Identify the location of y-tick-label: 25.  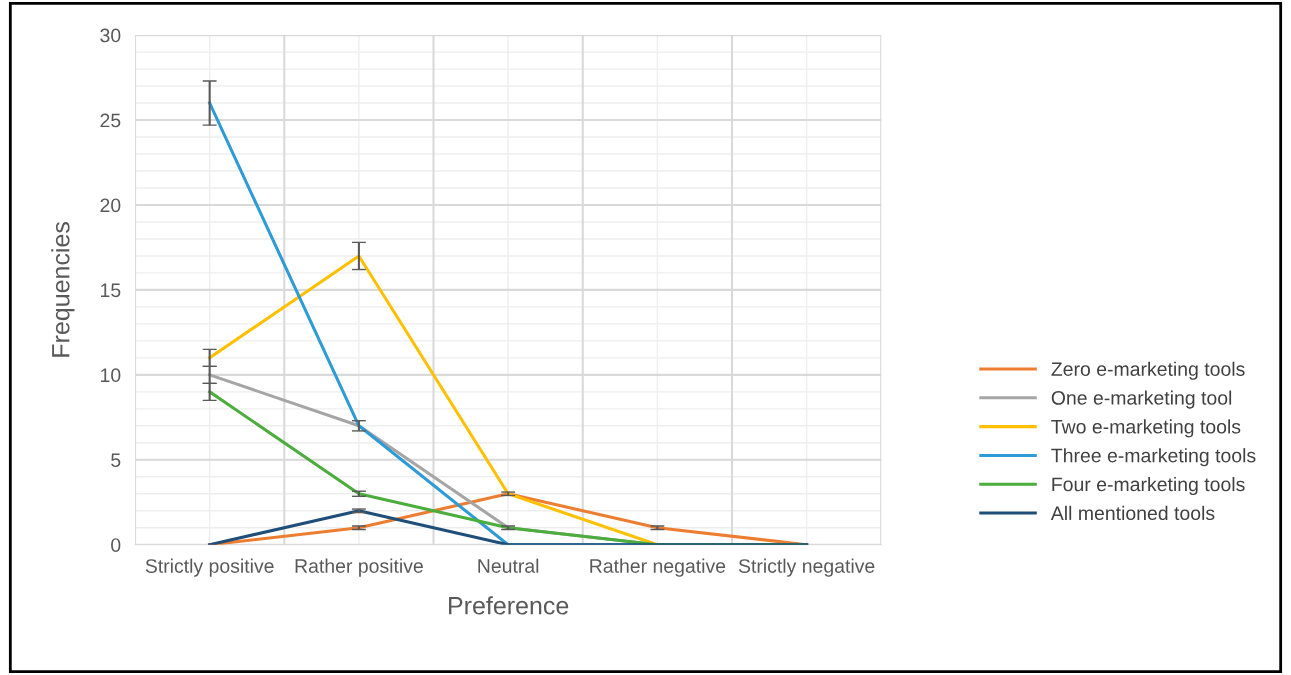
(110, 120).